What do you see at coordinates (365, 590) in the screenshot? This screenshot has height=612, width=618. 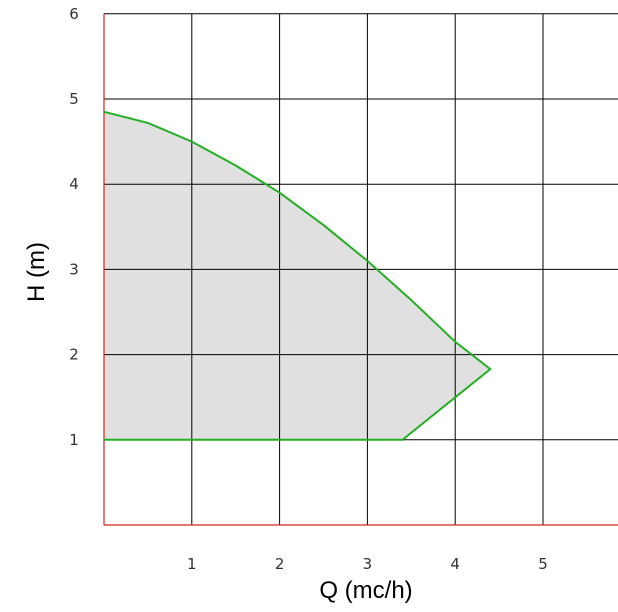 I see `x-axis-title: Q (mc/h)` at bounding box center [365, 590].